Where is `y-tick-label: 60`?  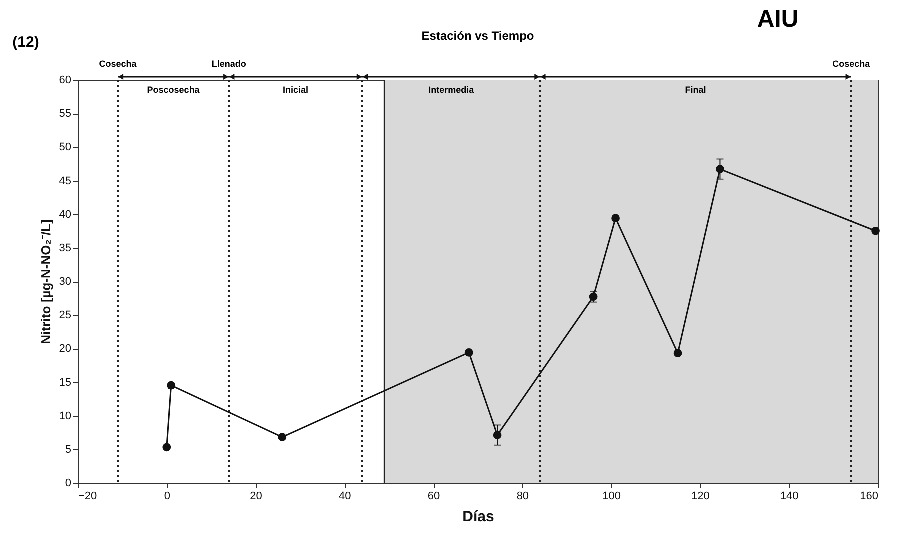 y-tick-label: 60 is located at coordinates (65, 80).